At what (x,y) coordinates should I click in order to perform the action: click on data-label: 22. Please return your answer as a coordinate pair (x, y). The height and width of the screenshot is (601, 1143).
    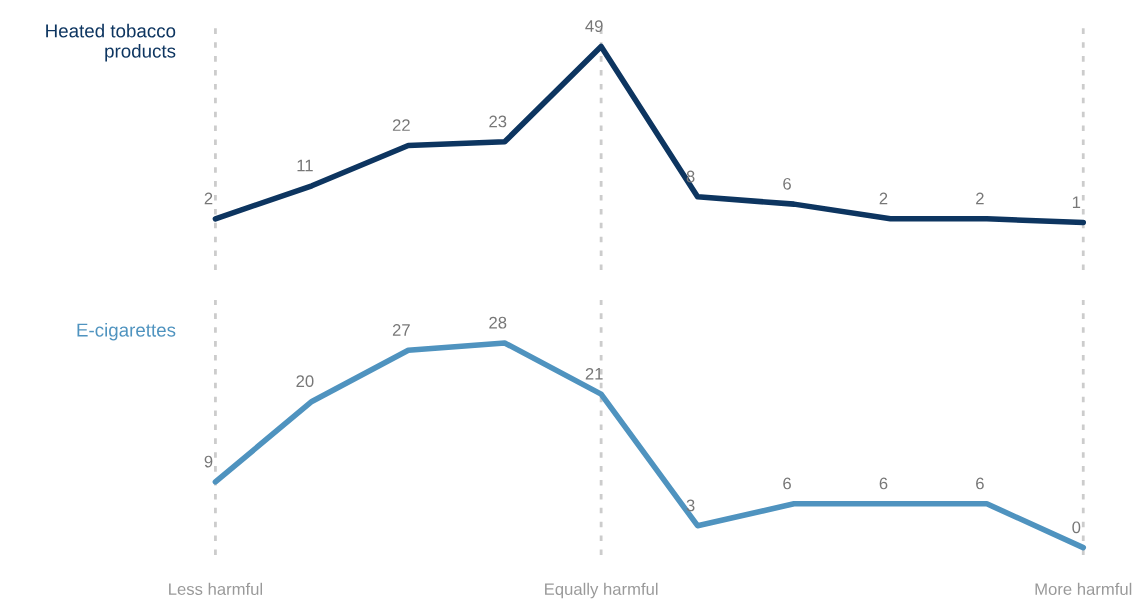
    Looking at the image, I should click on (401, 125).